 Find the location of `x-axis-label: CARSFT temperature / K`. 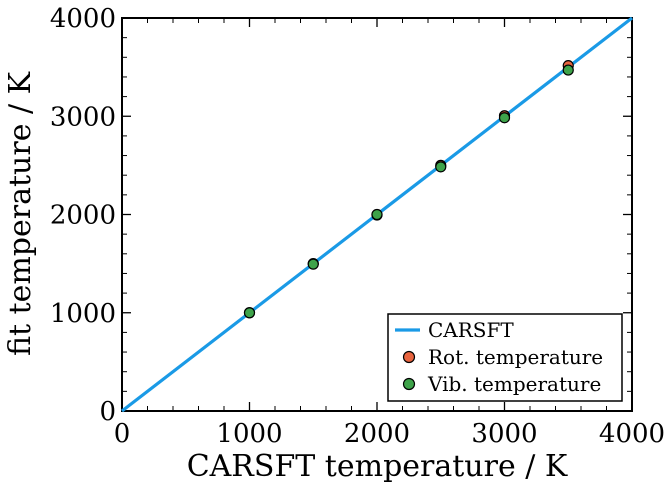

x-axis-label: CARSFT temperature / K is located at coordinates (377, 466).